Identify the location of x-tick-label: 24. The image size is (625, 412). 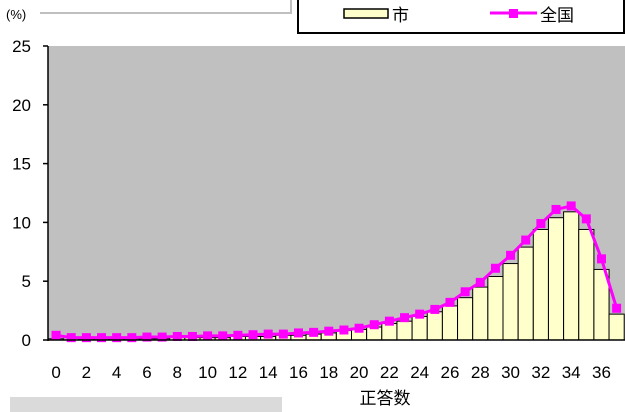
(419, 372).